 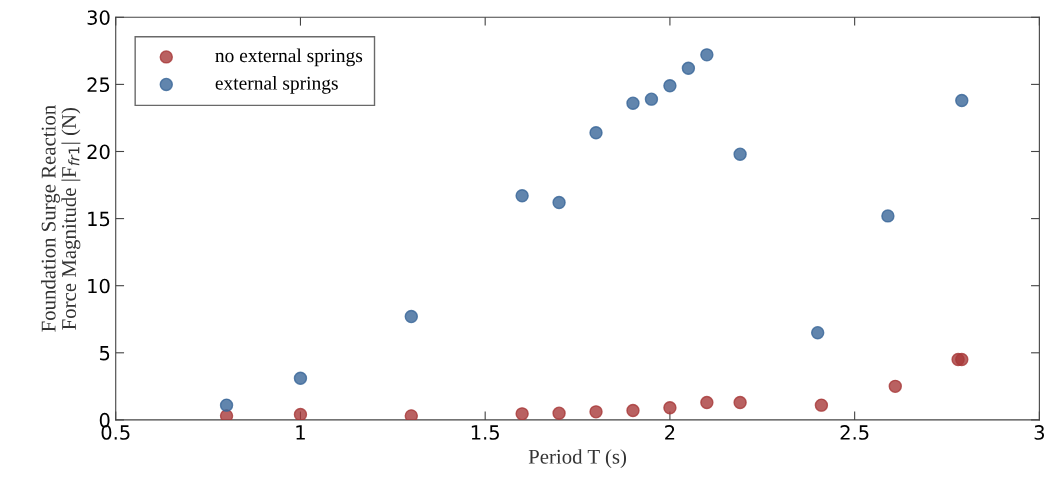 I want to click on x-tick-label: 2, so click(x=670, y=432).